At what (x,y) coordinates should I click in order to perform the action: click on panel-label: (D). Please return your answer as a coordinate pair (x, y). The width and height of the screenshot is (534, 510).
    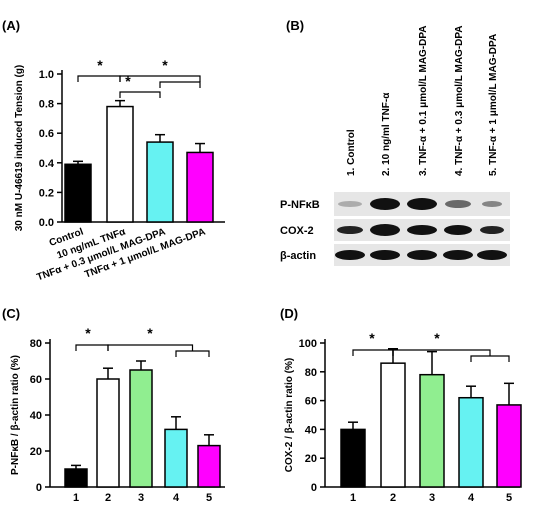
    Looking at the image, I should click on (289, 313).